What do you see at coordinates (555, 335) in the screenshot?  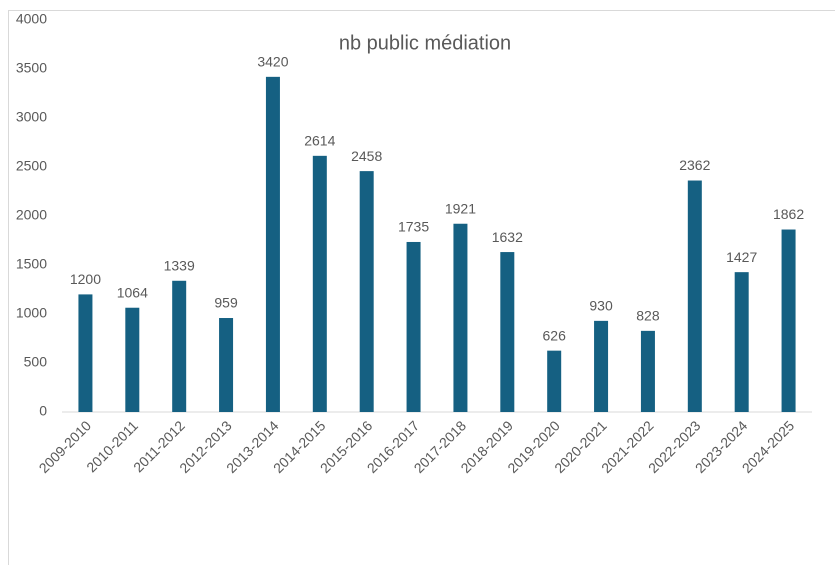 I see `data-label: 626` at bounding box center [555, 335].